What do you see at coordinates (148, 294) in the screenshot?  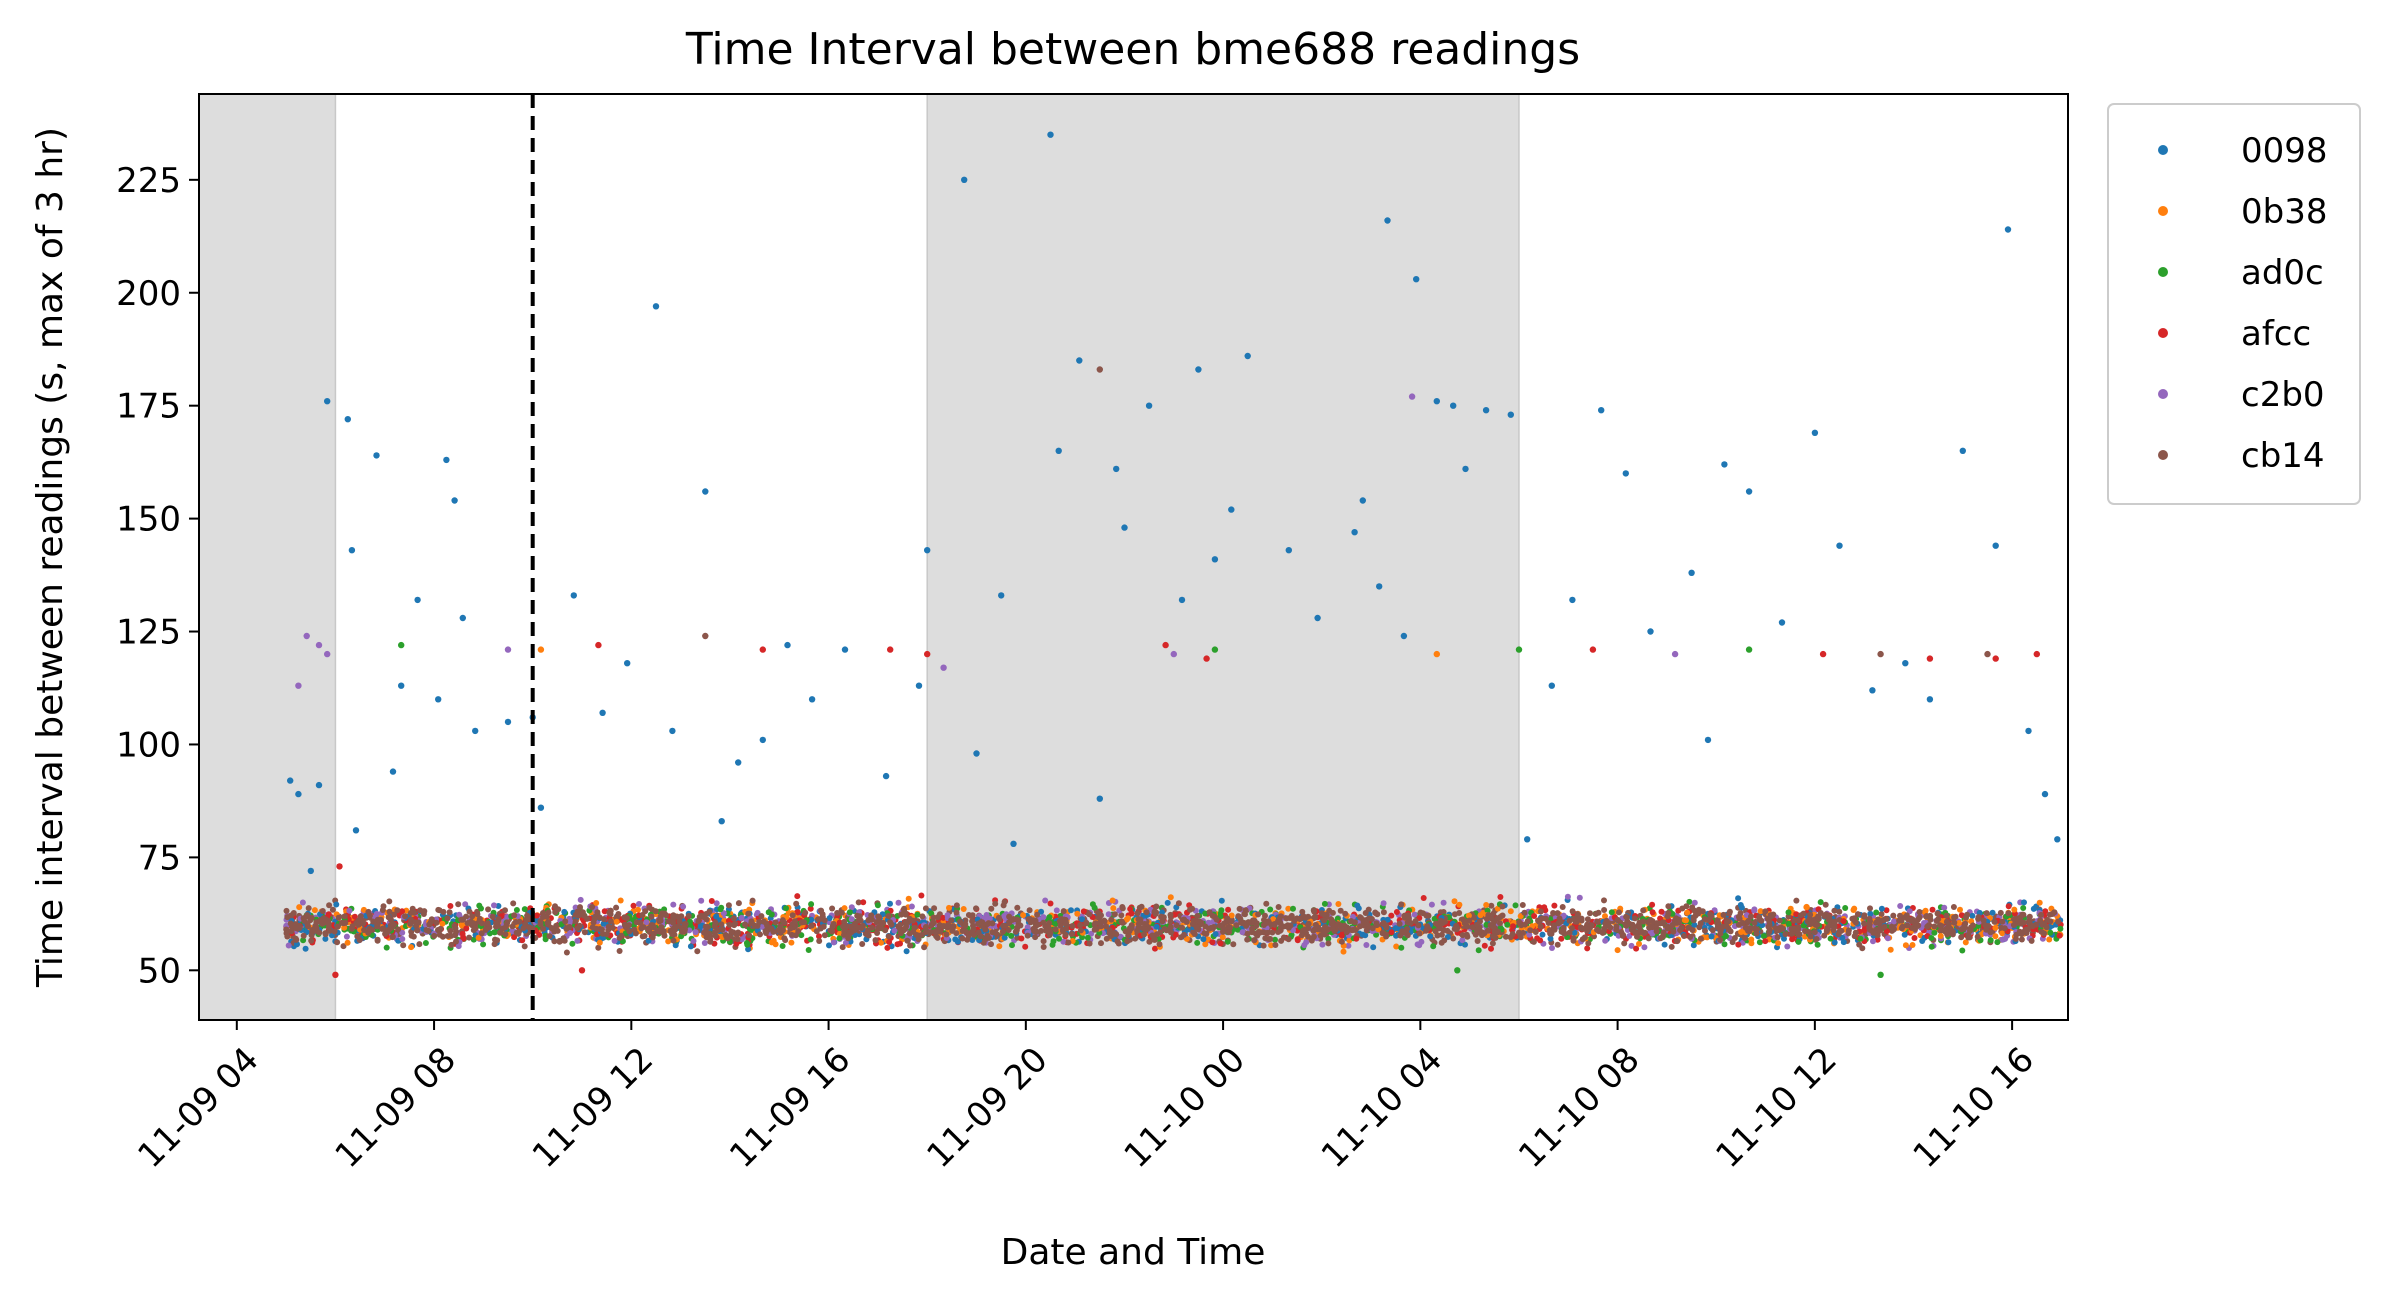 I see `y-tick-label: 200` at bounding box center [148, 294].